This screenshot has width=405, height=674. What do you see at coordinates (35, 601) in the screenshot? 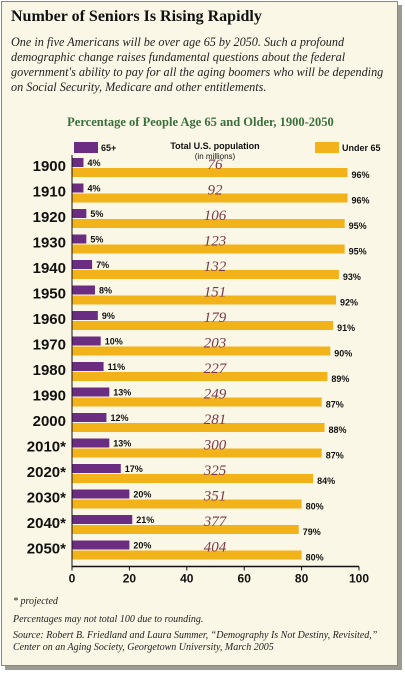
I see `footnote-projected: * projected` at bounding box center [35, 601].